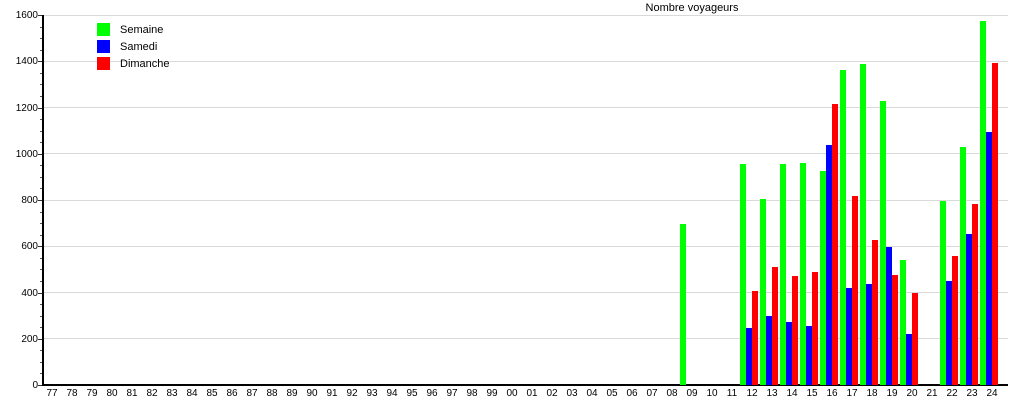 This screenshot has width=1015, height=400. Describe the element at coordinates (952, 393) in the screenshot. I see `x-axis-tick-label: 22` at that location.